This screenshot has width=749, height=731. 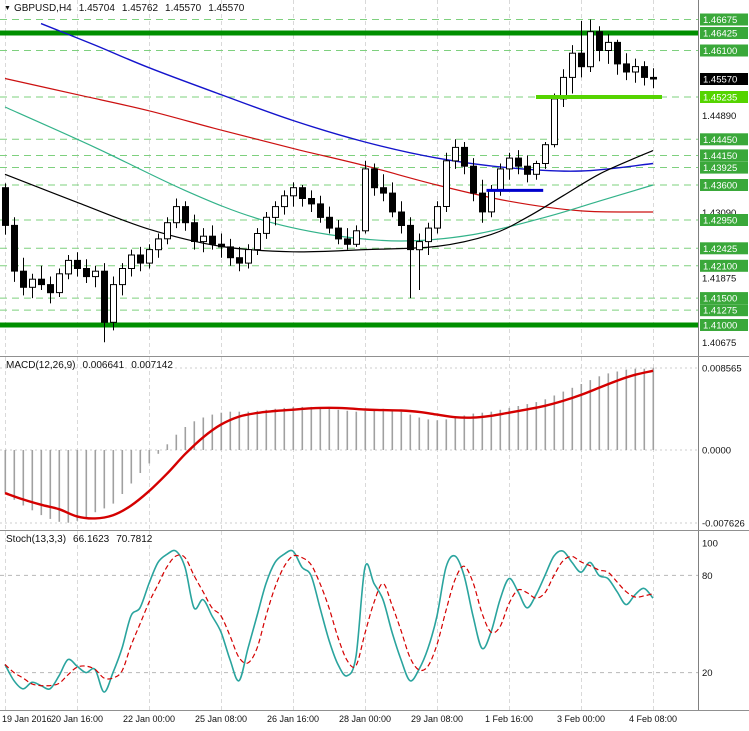 What do you see at coordinates (722, 369) in the screenshot?
I see `macd-scale-label: 0.008565` at bounding box center [722, 369].